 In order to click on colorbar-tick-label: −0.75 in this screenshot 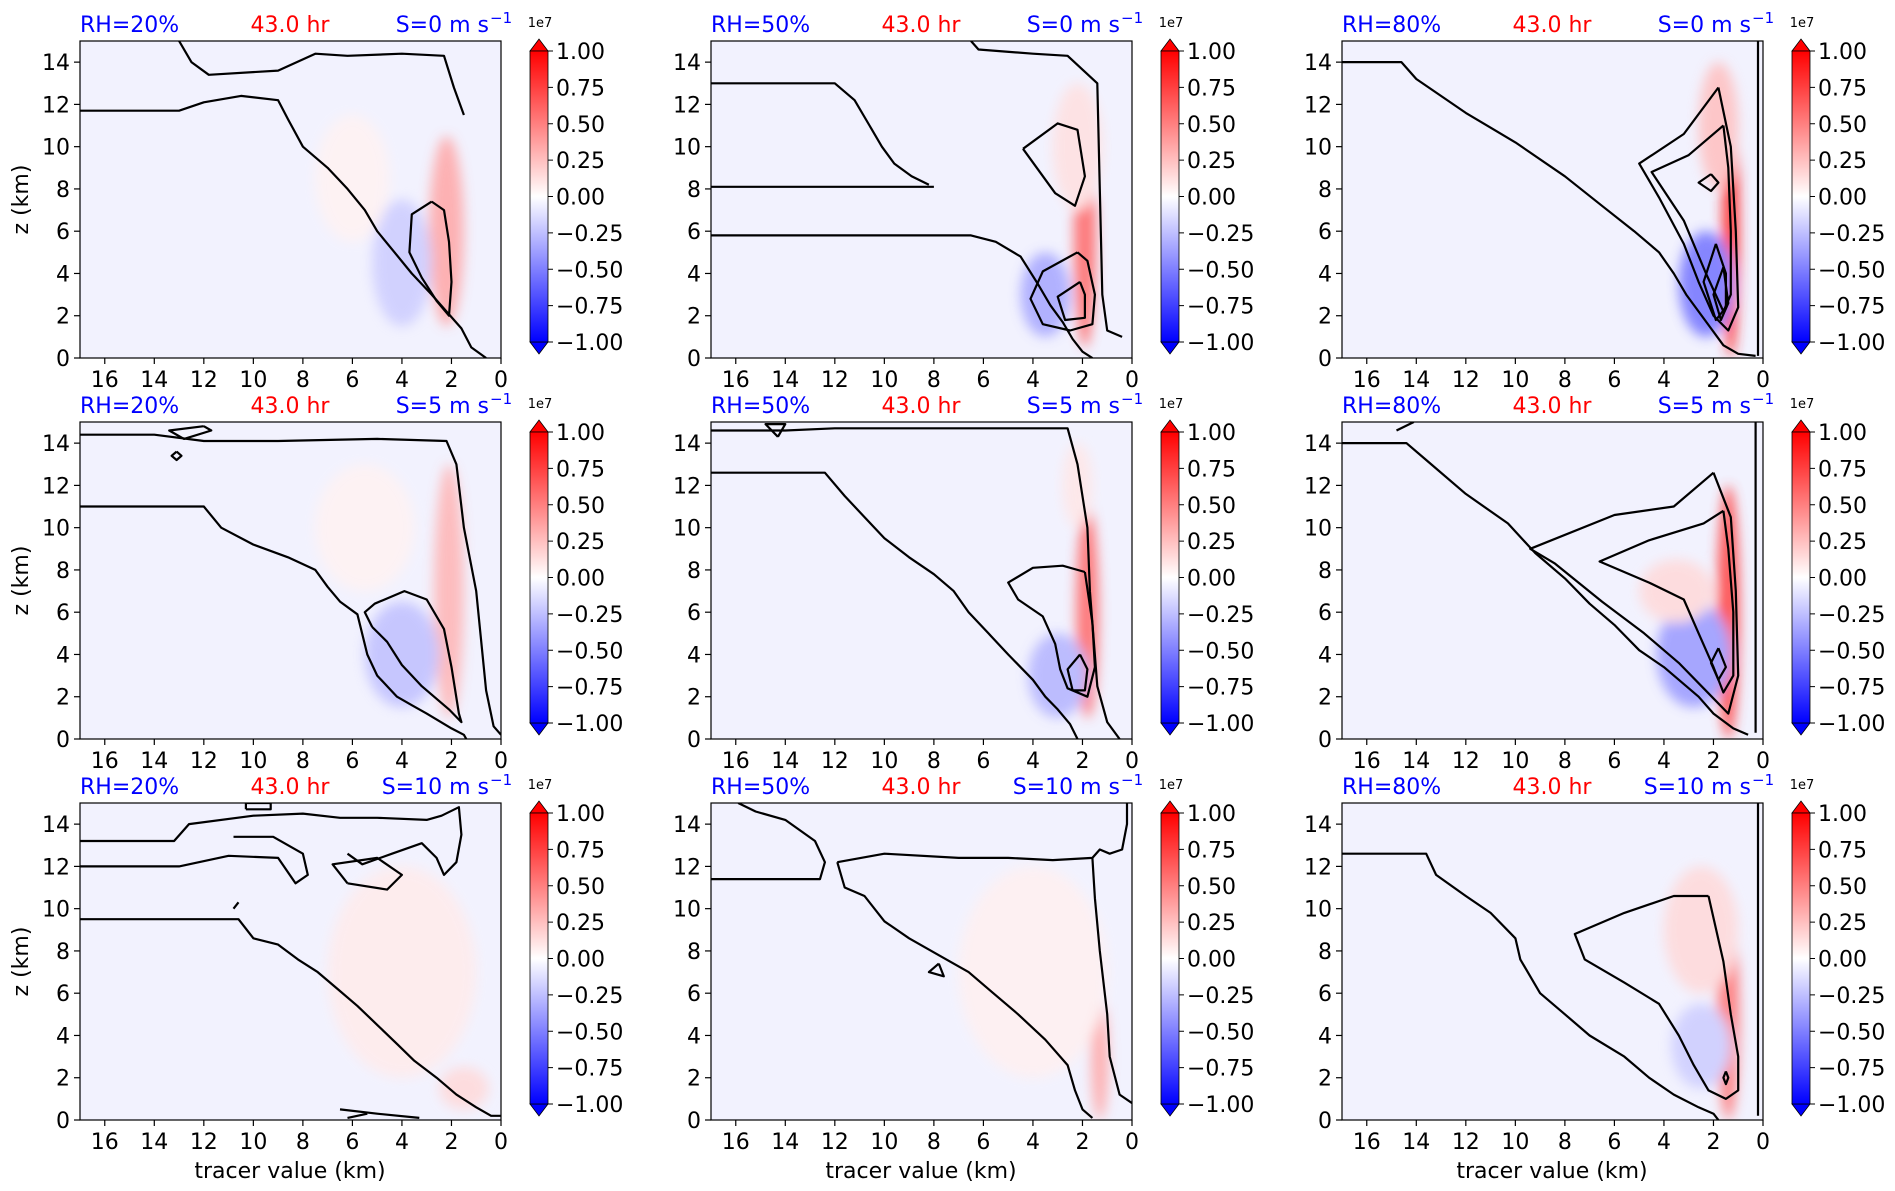, I will do `click(589, 1069)`.